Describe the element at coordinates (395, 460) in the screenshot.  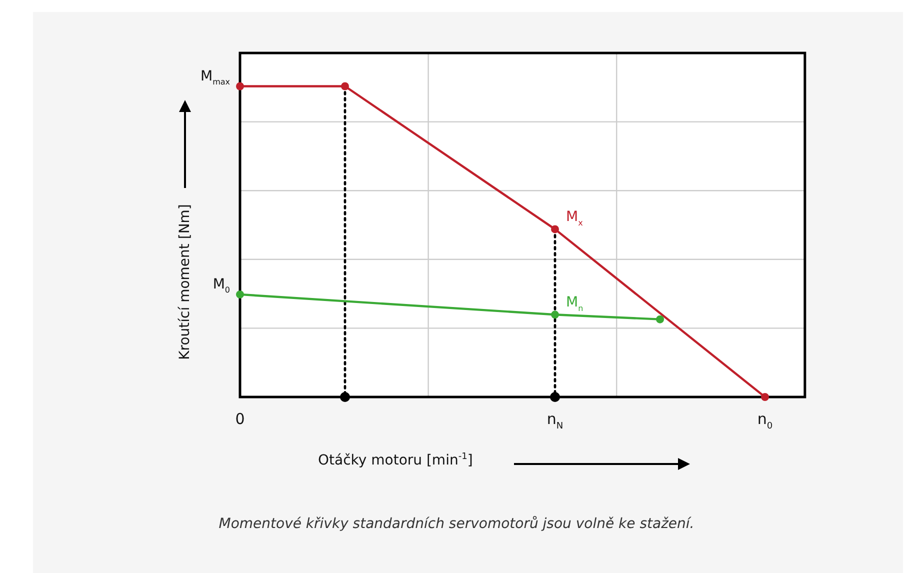
I see `x-axis-title: Otáčky motoru [min$^{-1}$]` at that location.